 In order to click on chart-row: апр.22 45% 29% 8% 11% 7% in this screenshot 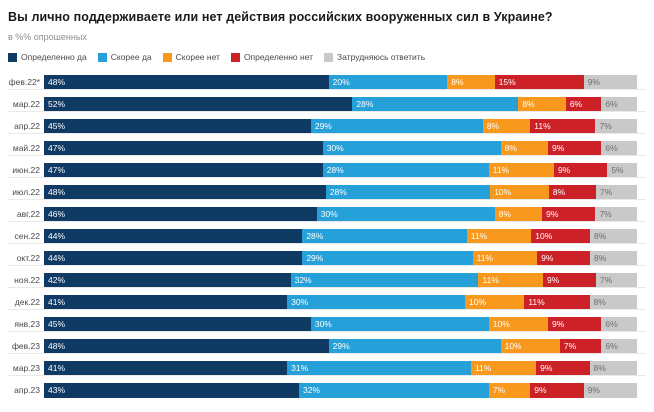, I will do `click(327, 126)`.